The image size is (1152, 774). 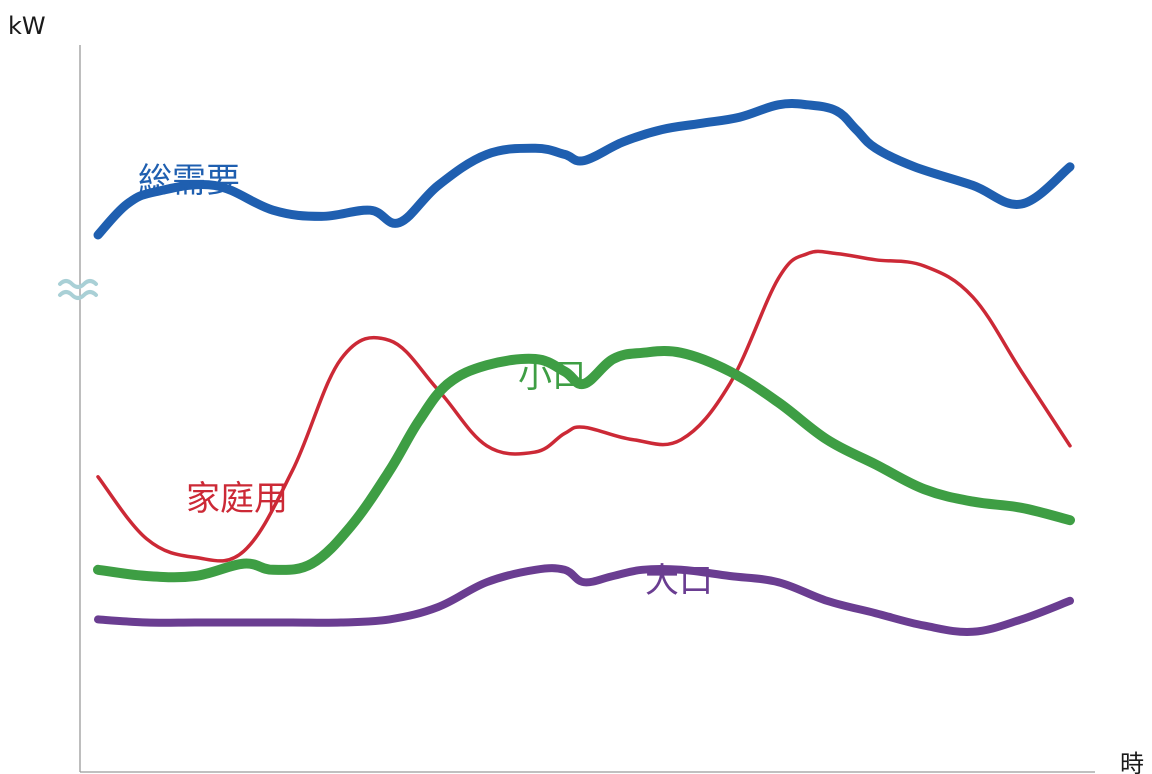 I want to click on axis-break-icon, so click(x=78, y=289).